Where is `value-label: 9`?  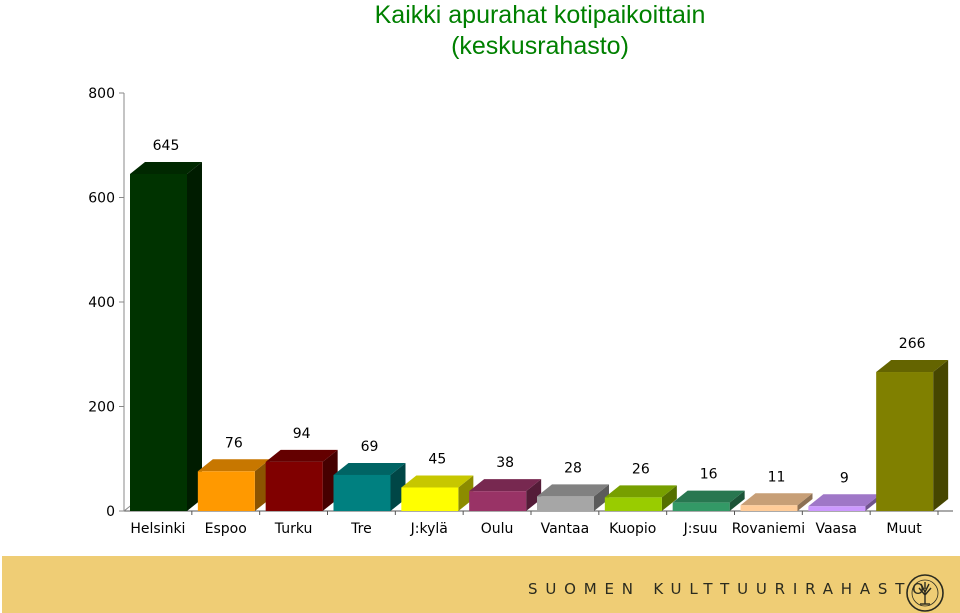
value-label: 9 is located at coordinates (844, 478).